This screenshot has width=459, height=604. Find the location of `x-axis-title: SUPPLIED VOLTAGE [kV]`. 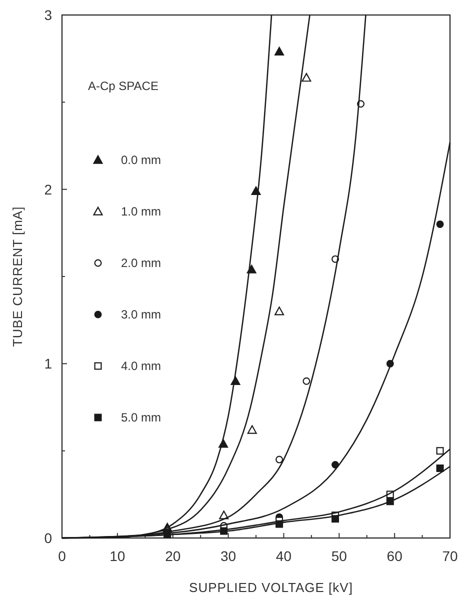

x-axis-title: SUPPLIED VOLTAGE [kV] is located at coordinates (271, 587).